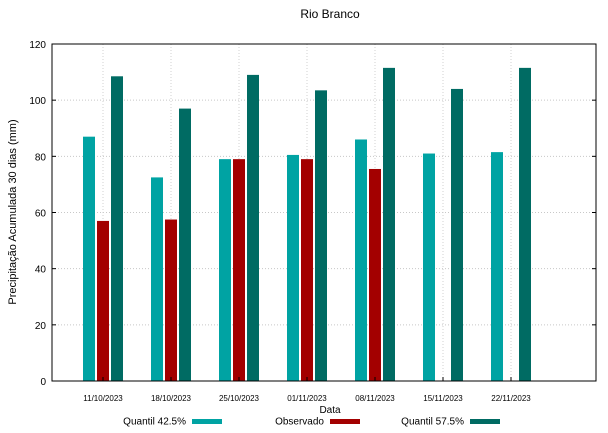 Image resolution: width=608 pixels, height=433 pixels. I want to click on x-tick-label: 25/10/2023, so click(239, 398).